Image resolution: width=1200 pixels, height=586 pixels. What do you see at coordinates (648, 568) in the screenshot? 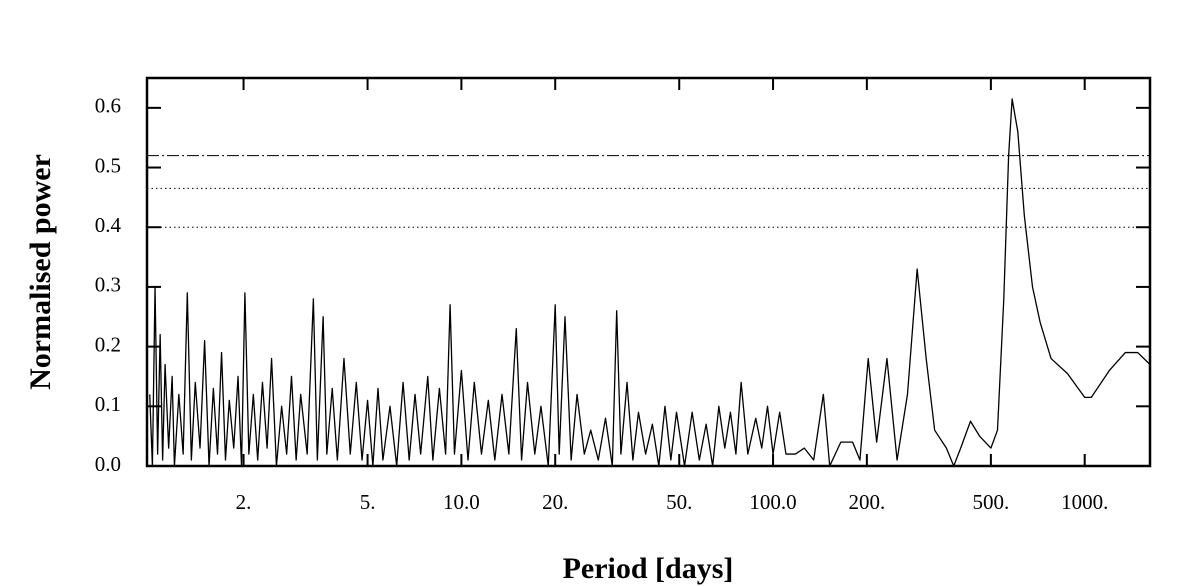
I see `x-axis-title: Period [days]` at bounding box center [648, 568].